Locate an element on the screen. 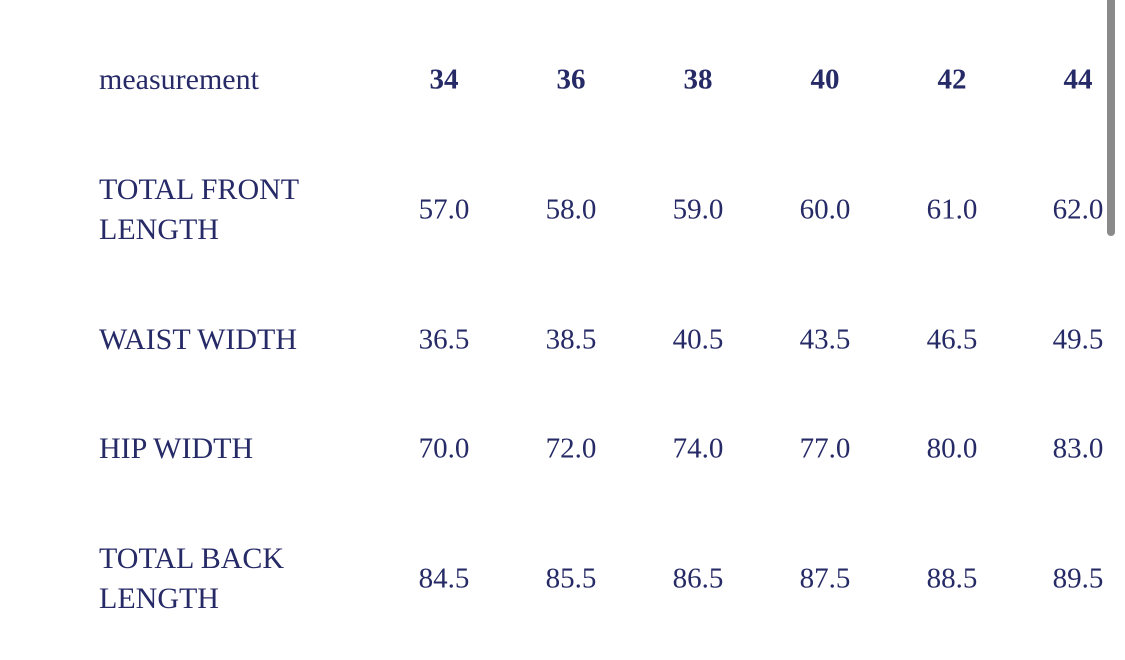 The height and width of the screenshot is (660, 1125). row-label: TOTAL FRONT LENGTH is located at coordinates (199, 209).